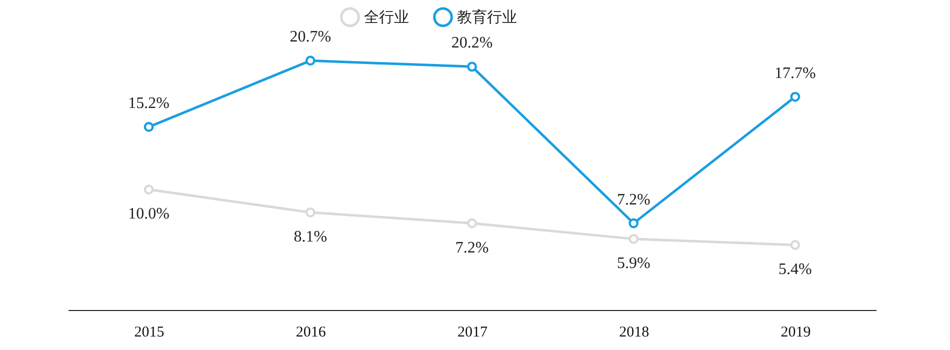  What do you see at coordinates (149, 332) in the screenshot?
I see `x-tick-label: 2015` at bounding box center [149, 332].